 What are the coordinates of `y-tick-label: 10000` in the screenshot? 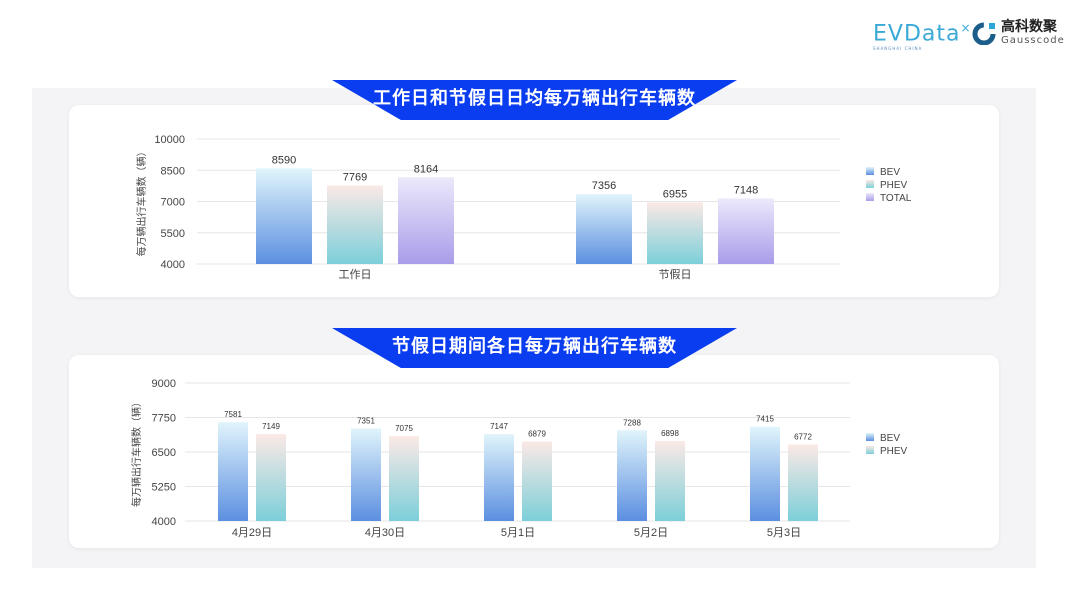 It's located at (169, 140).